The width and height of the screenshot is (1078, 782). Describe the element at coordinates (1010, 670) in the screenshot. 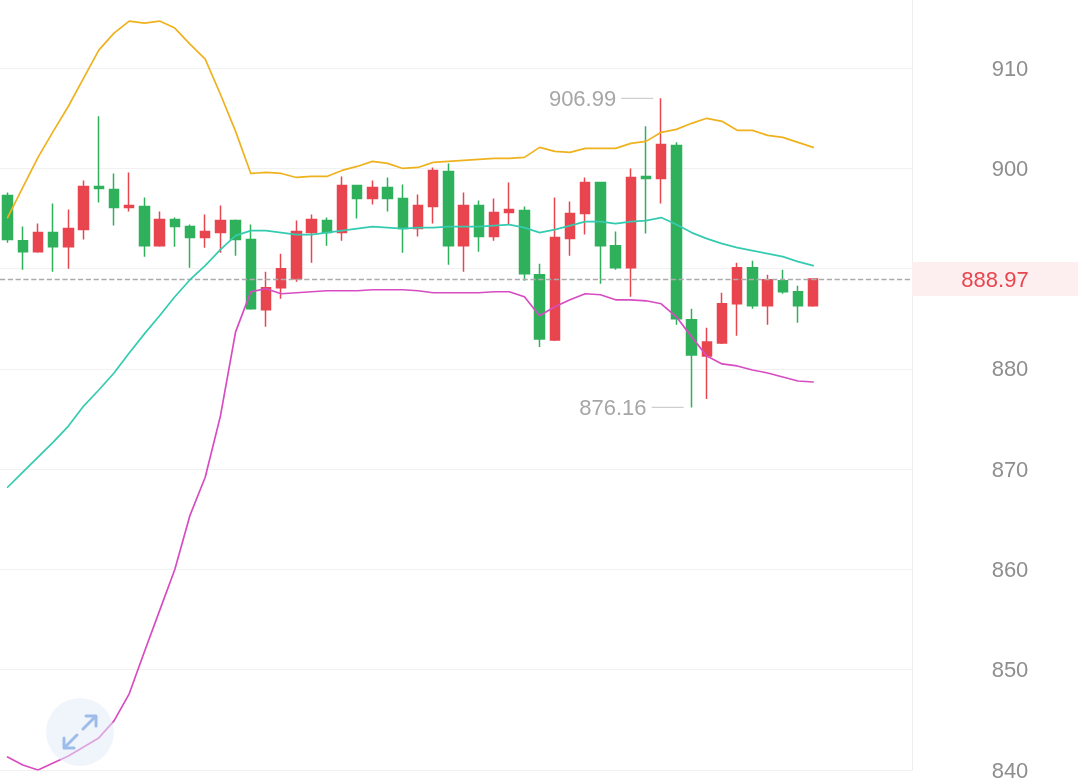

I see `y-tick-label: 850` at that location.